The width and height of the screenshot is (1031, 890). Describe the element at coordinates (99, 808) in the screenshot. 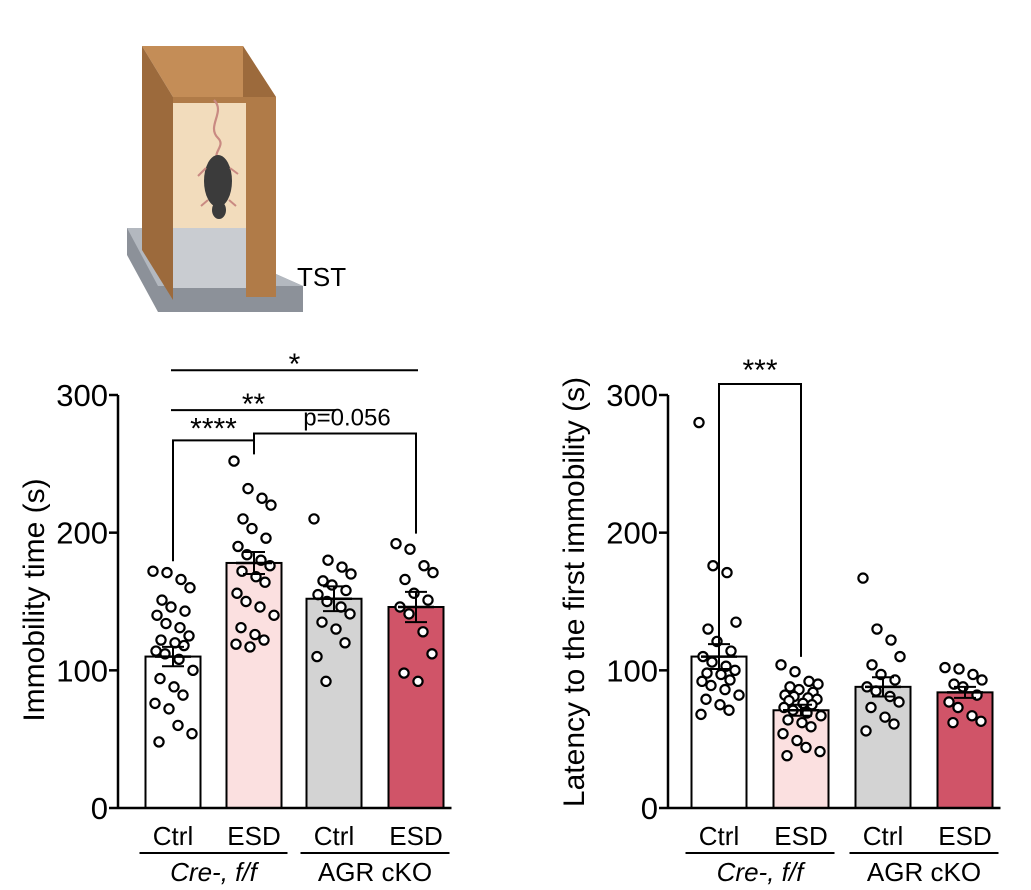

I see `y-tick-label: 0` at that location.